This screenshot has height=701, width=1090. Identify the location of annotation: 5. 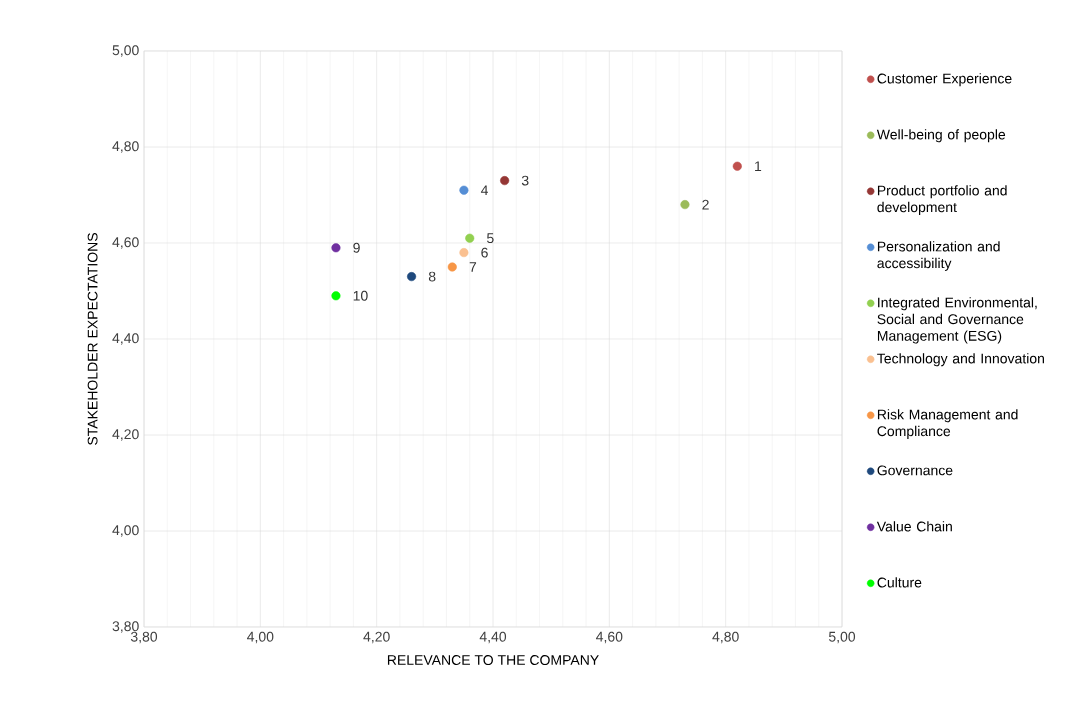
(490, 238).